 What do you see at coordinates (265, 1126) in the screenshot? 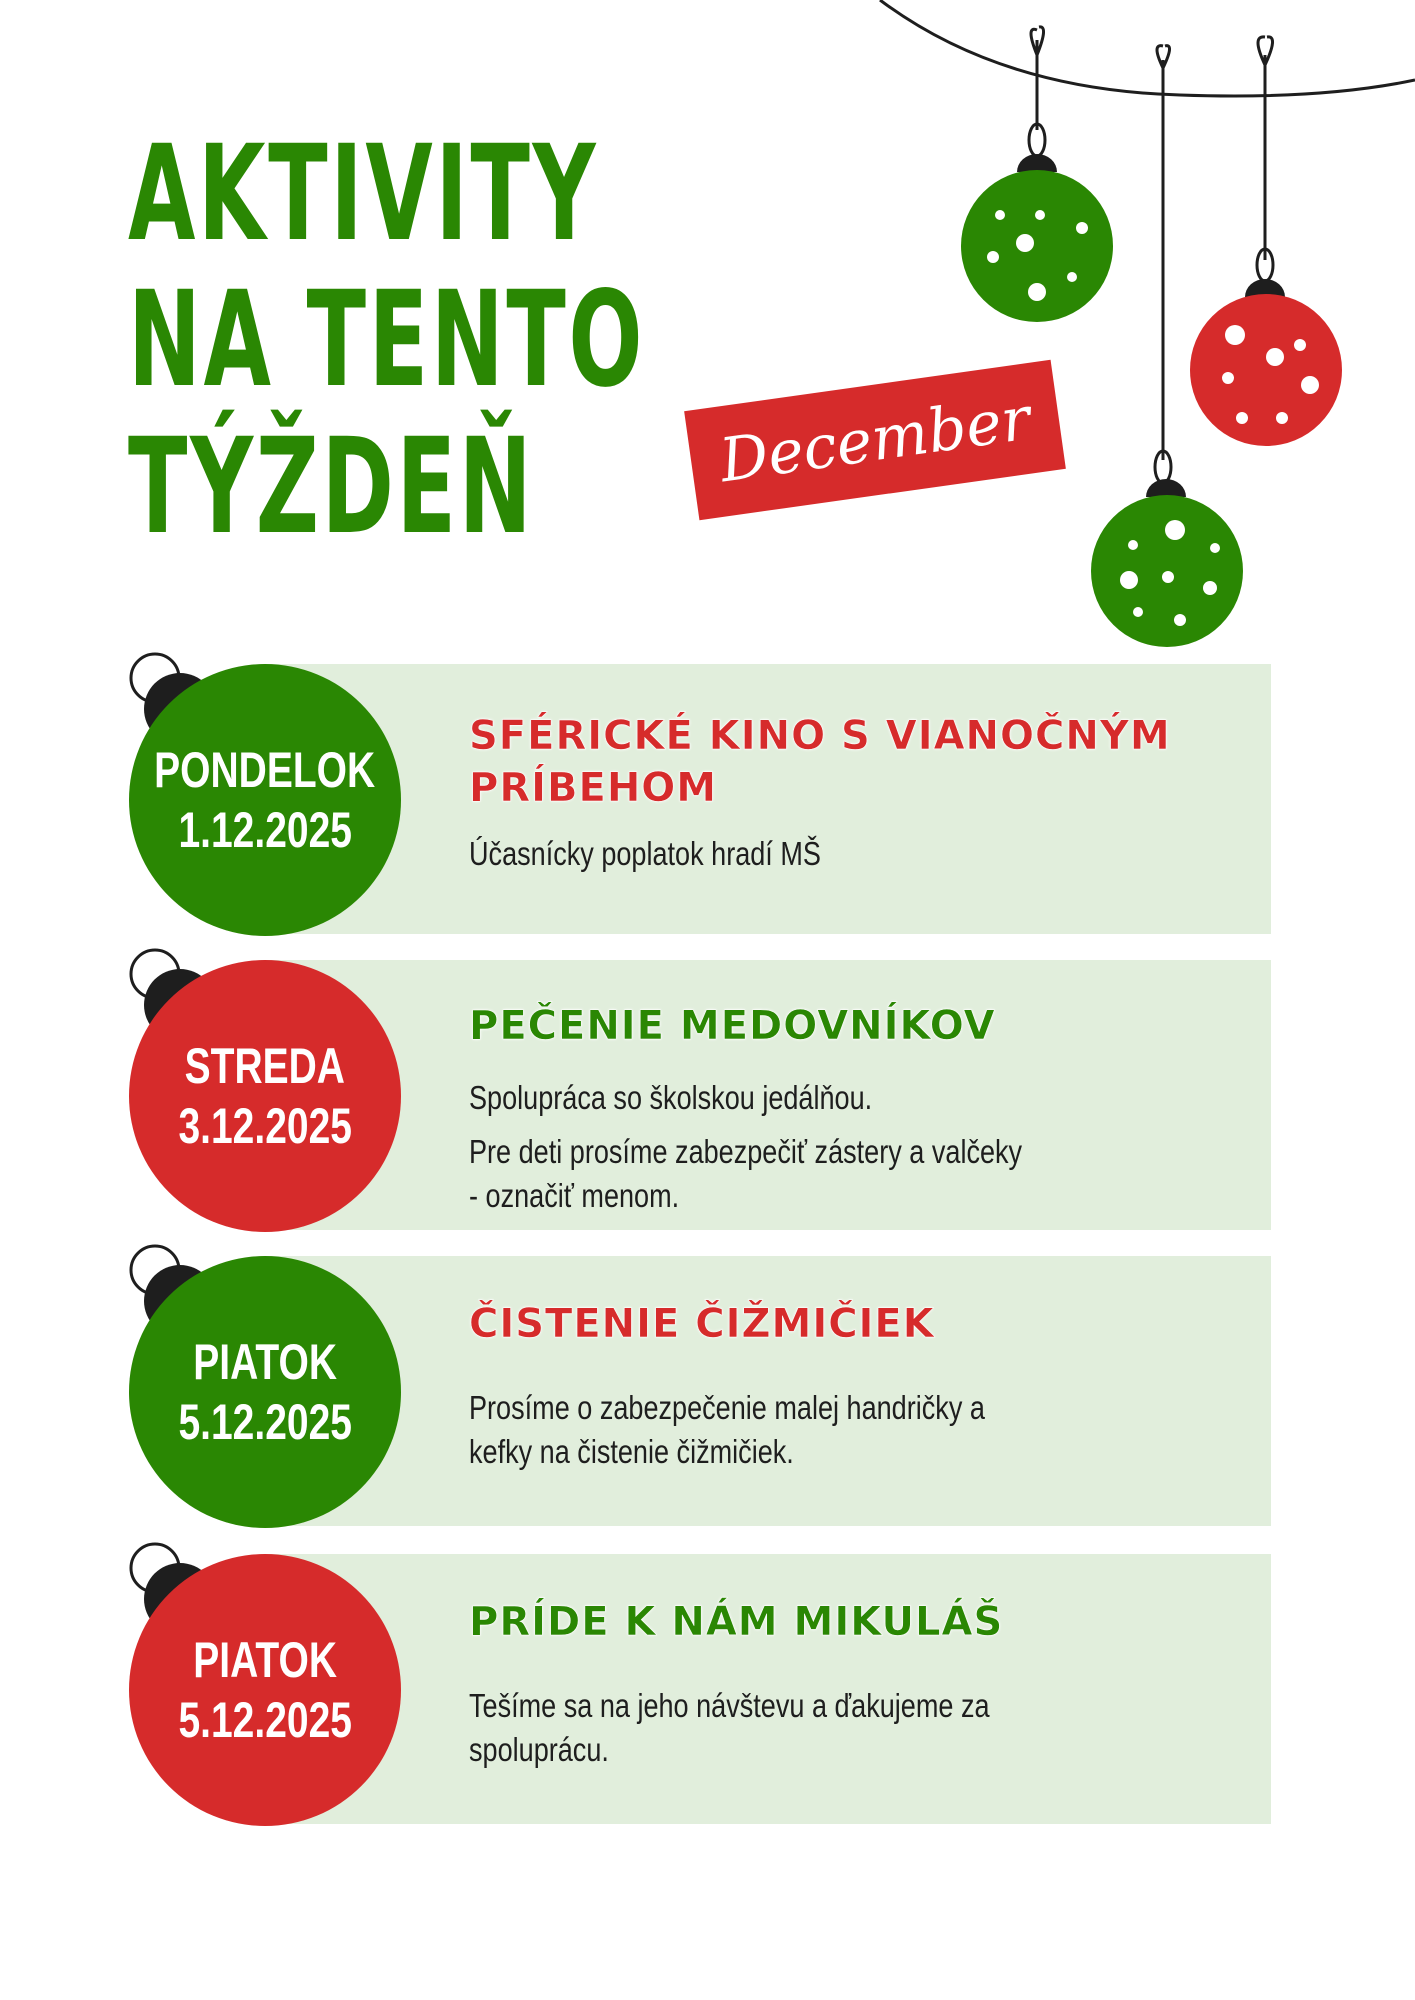
I see `event-date: 3.12.2025` at bounding box center [265, 1126].